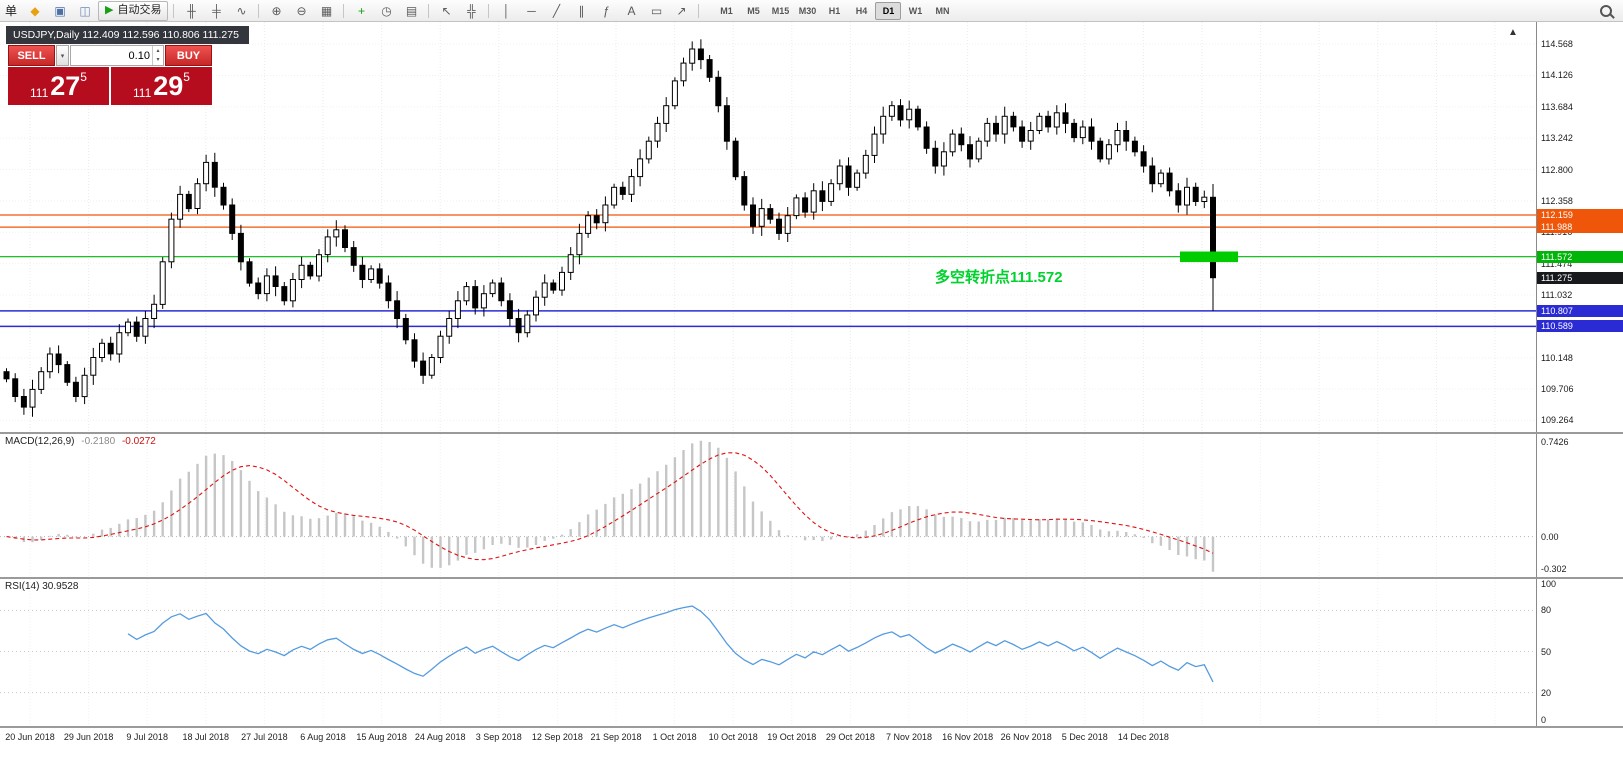  Describe the element at coordinates (88, 737) in the screenshot. I see `date-label: 29 Jun 2018` at that location.